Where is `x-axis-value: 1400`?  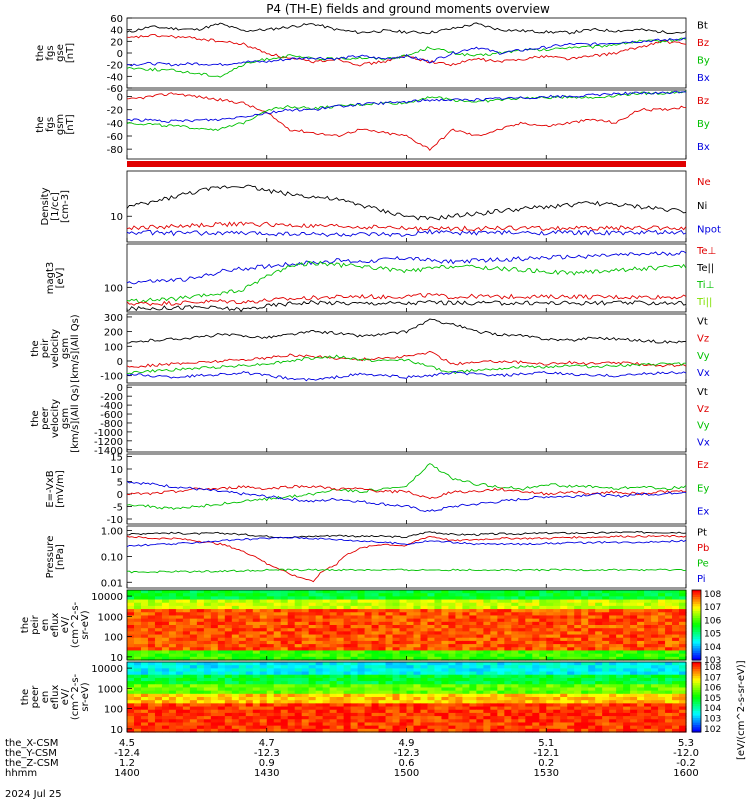 x-axis-value: 1400 is located at coordinates (126, 773).